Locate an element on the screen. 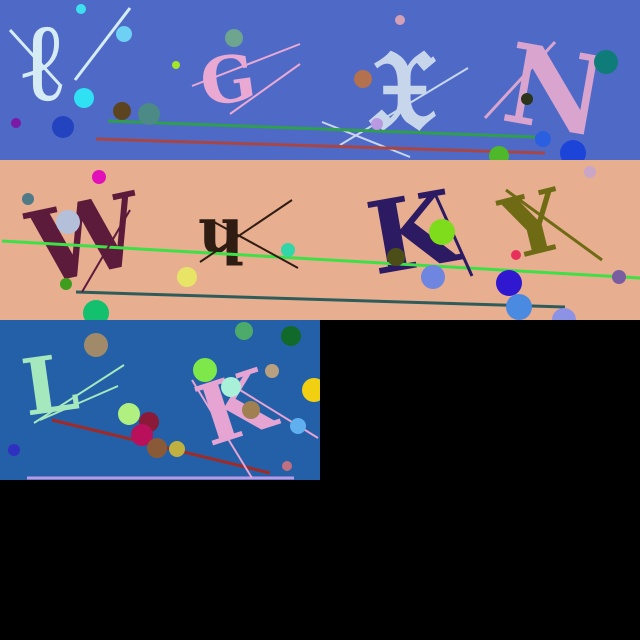 The height and width of the screenshot is (640, 640). glyph-1: ℓ is located at coordinates (42, 63).